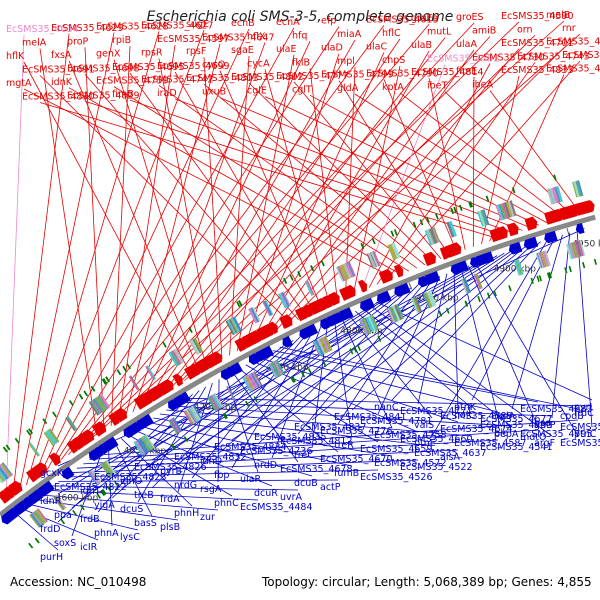 The width and height of the screenshot is (600, 600). I want to click on gene-label: EcSMS35_4587, so click(490, 443).